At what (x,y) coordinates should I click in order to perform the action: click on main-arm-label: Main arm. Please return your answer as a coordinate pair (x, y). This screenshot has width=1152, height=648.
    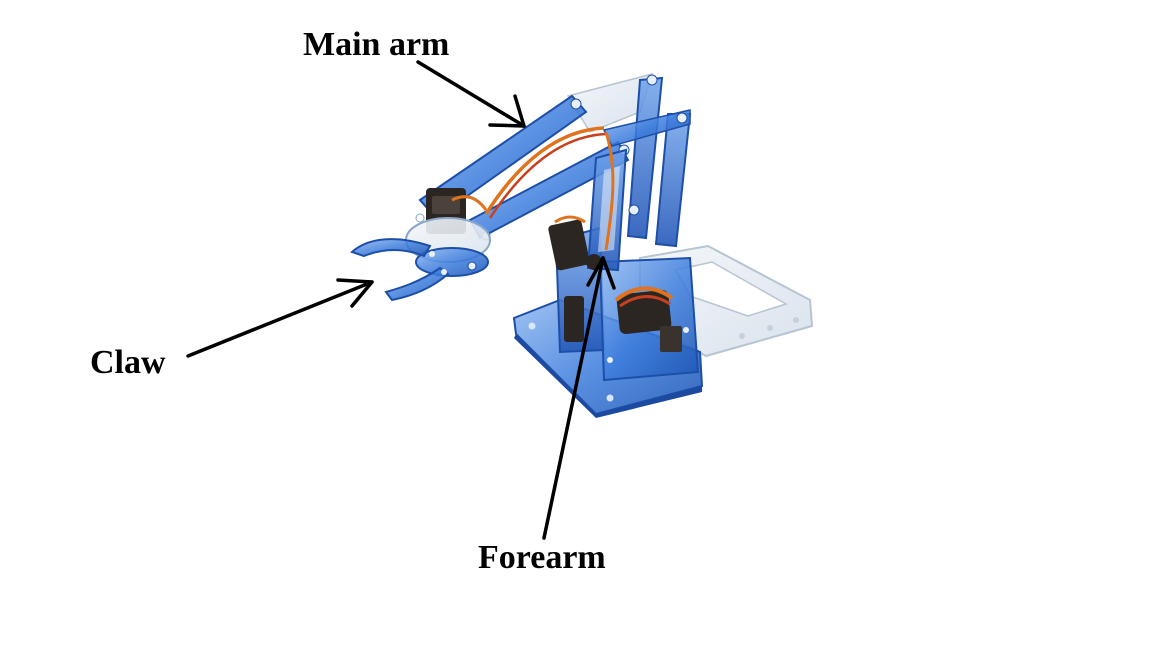
    Looking at the image, I should click on (376, 44).